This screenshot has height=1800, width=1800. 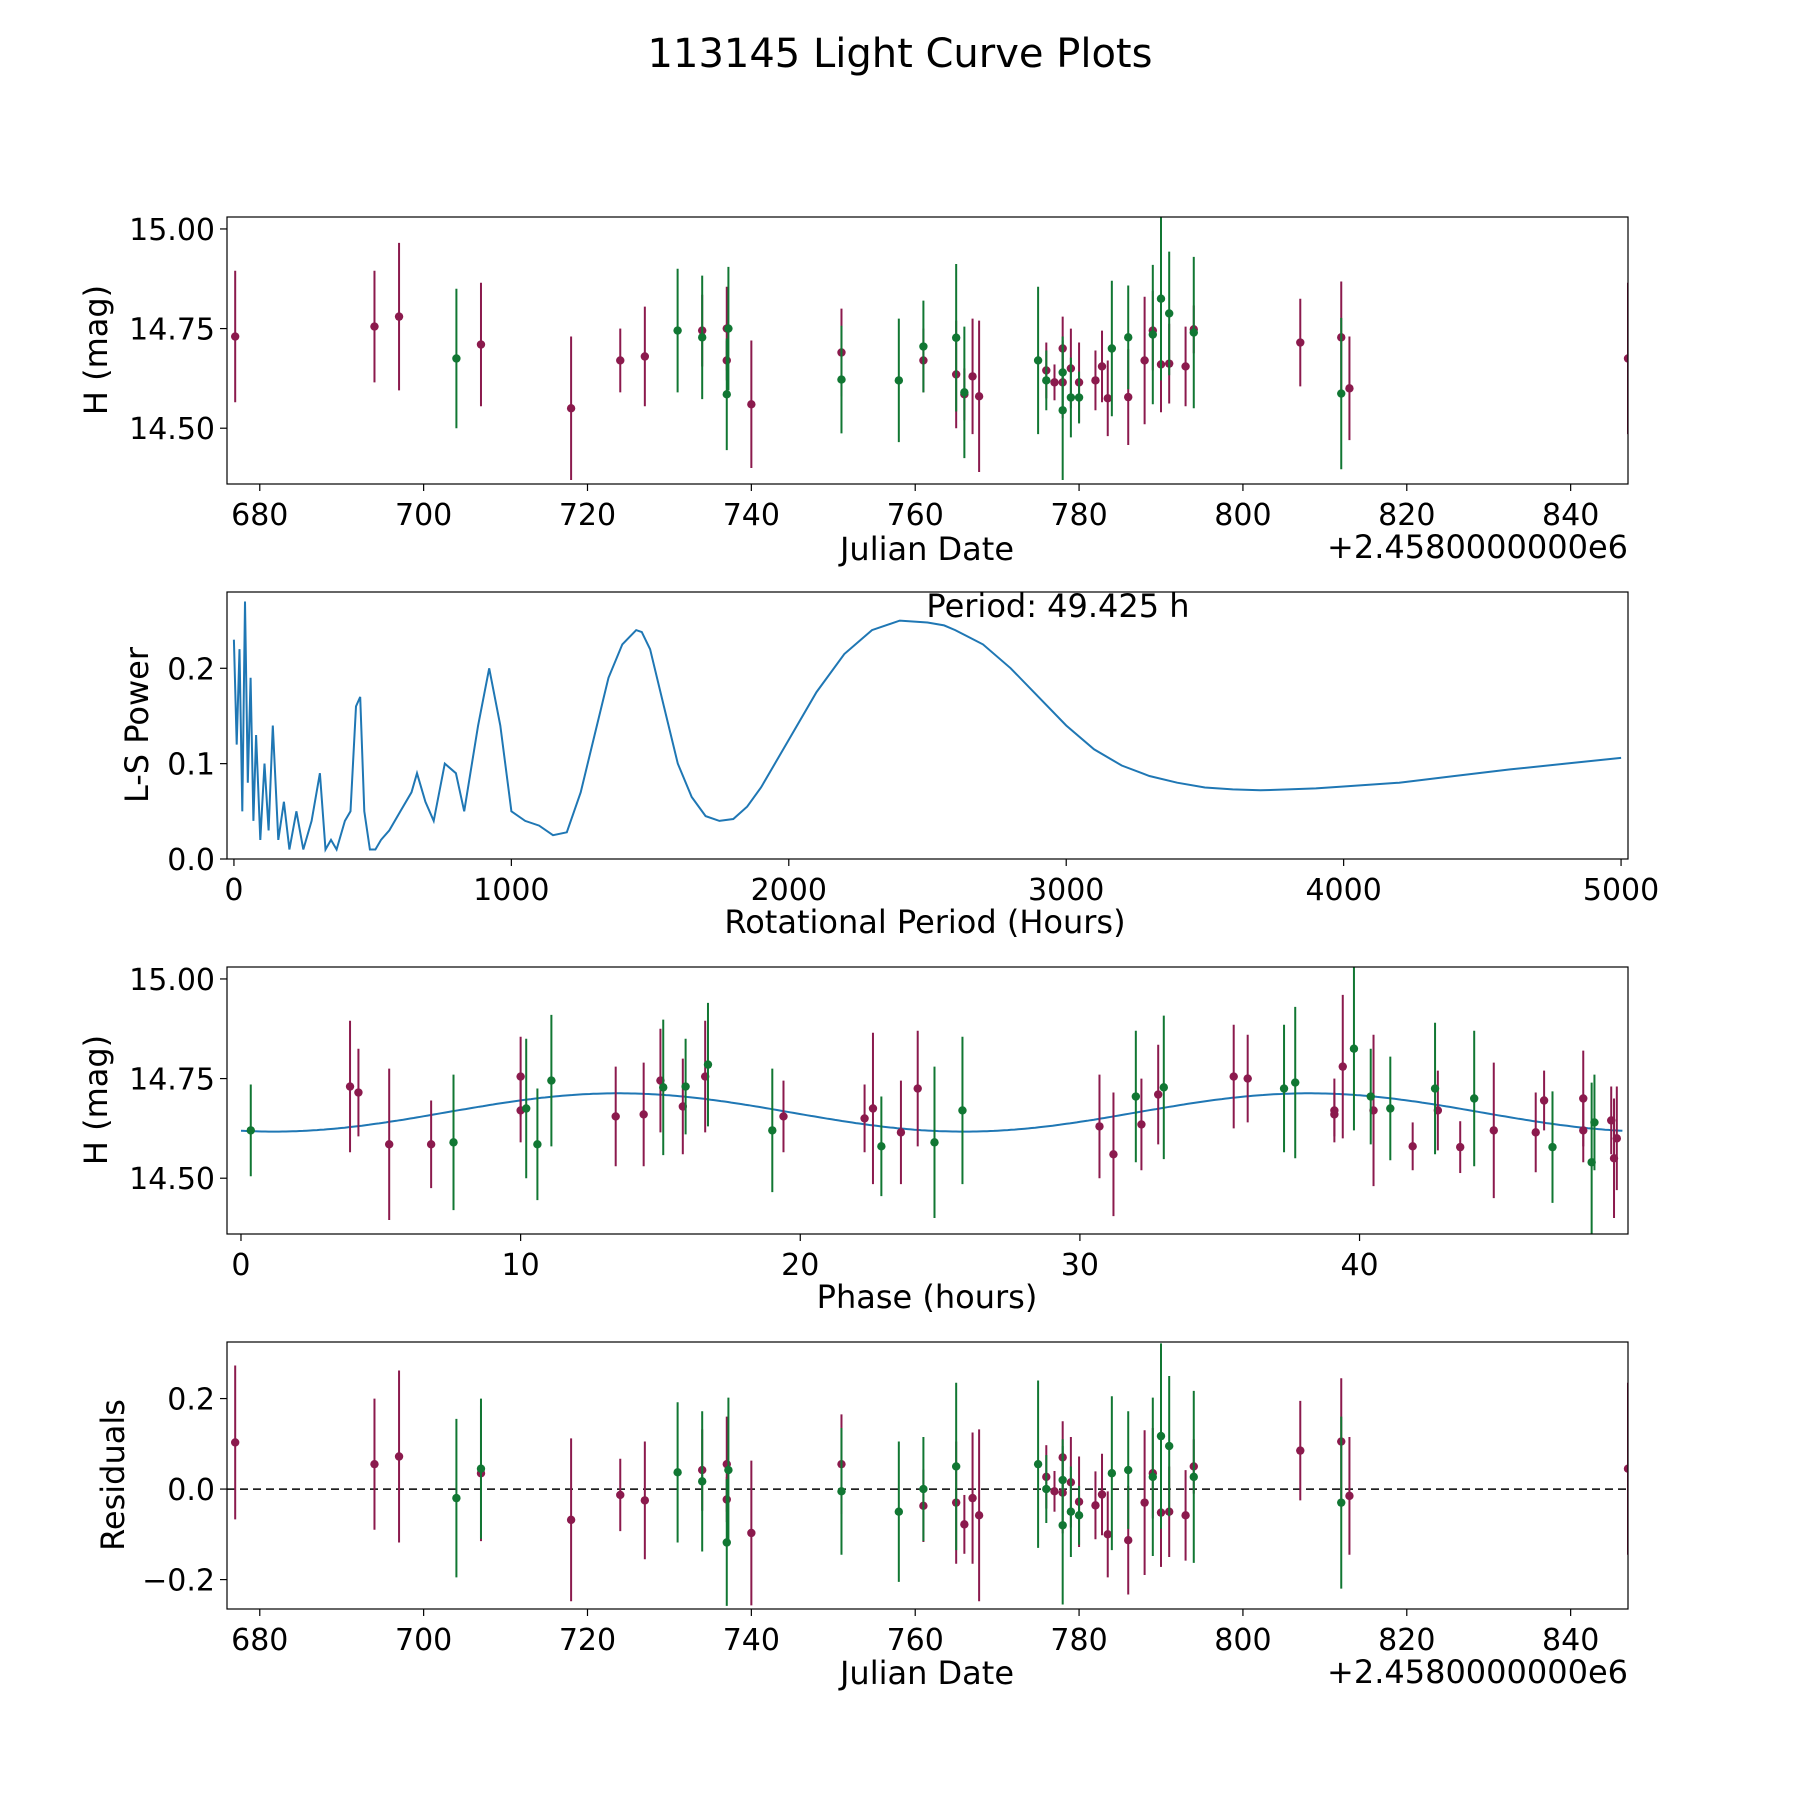 I want to click on residuals-xtick-label: 780, so click(x=1078, y=1640).